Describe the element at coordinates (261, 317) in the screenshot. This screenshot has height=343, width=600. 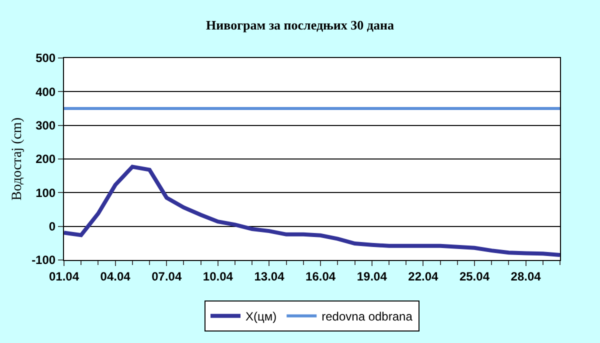
I see `legend-label: X(цм)` at that location.